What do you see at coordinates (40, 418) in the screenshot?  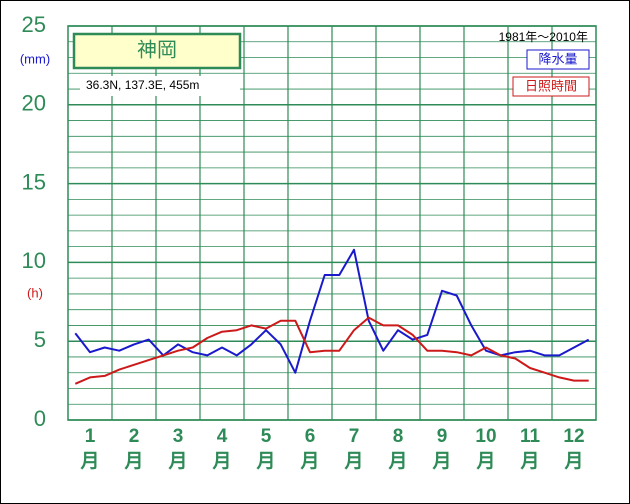 I see `y-tick-label: 0` at bounding box center [40, 418].